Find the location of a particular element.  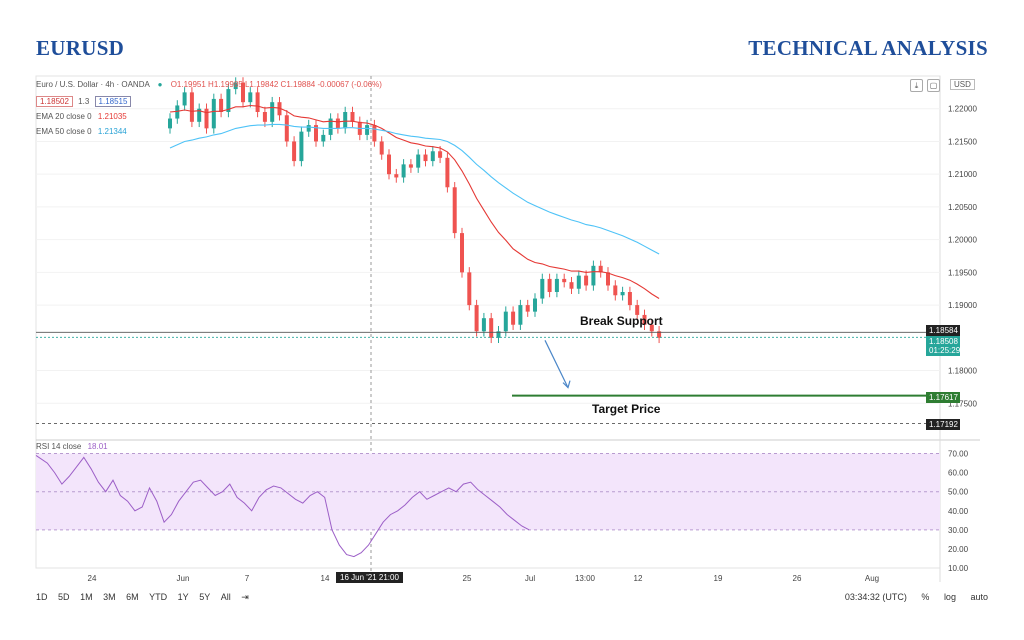

auto-toggle: auto is located at coordinates (979, 597).